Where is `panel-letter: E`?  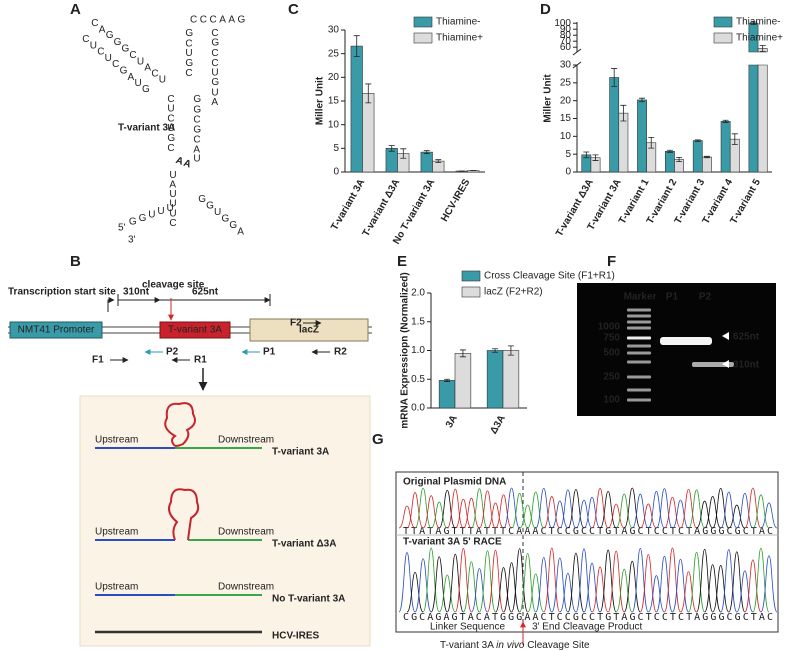 panel-letter: E is located at coordinates (402, 261).